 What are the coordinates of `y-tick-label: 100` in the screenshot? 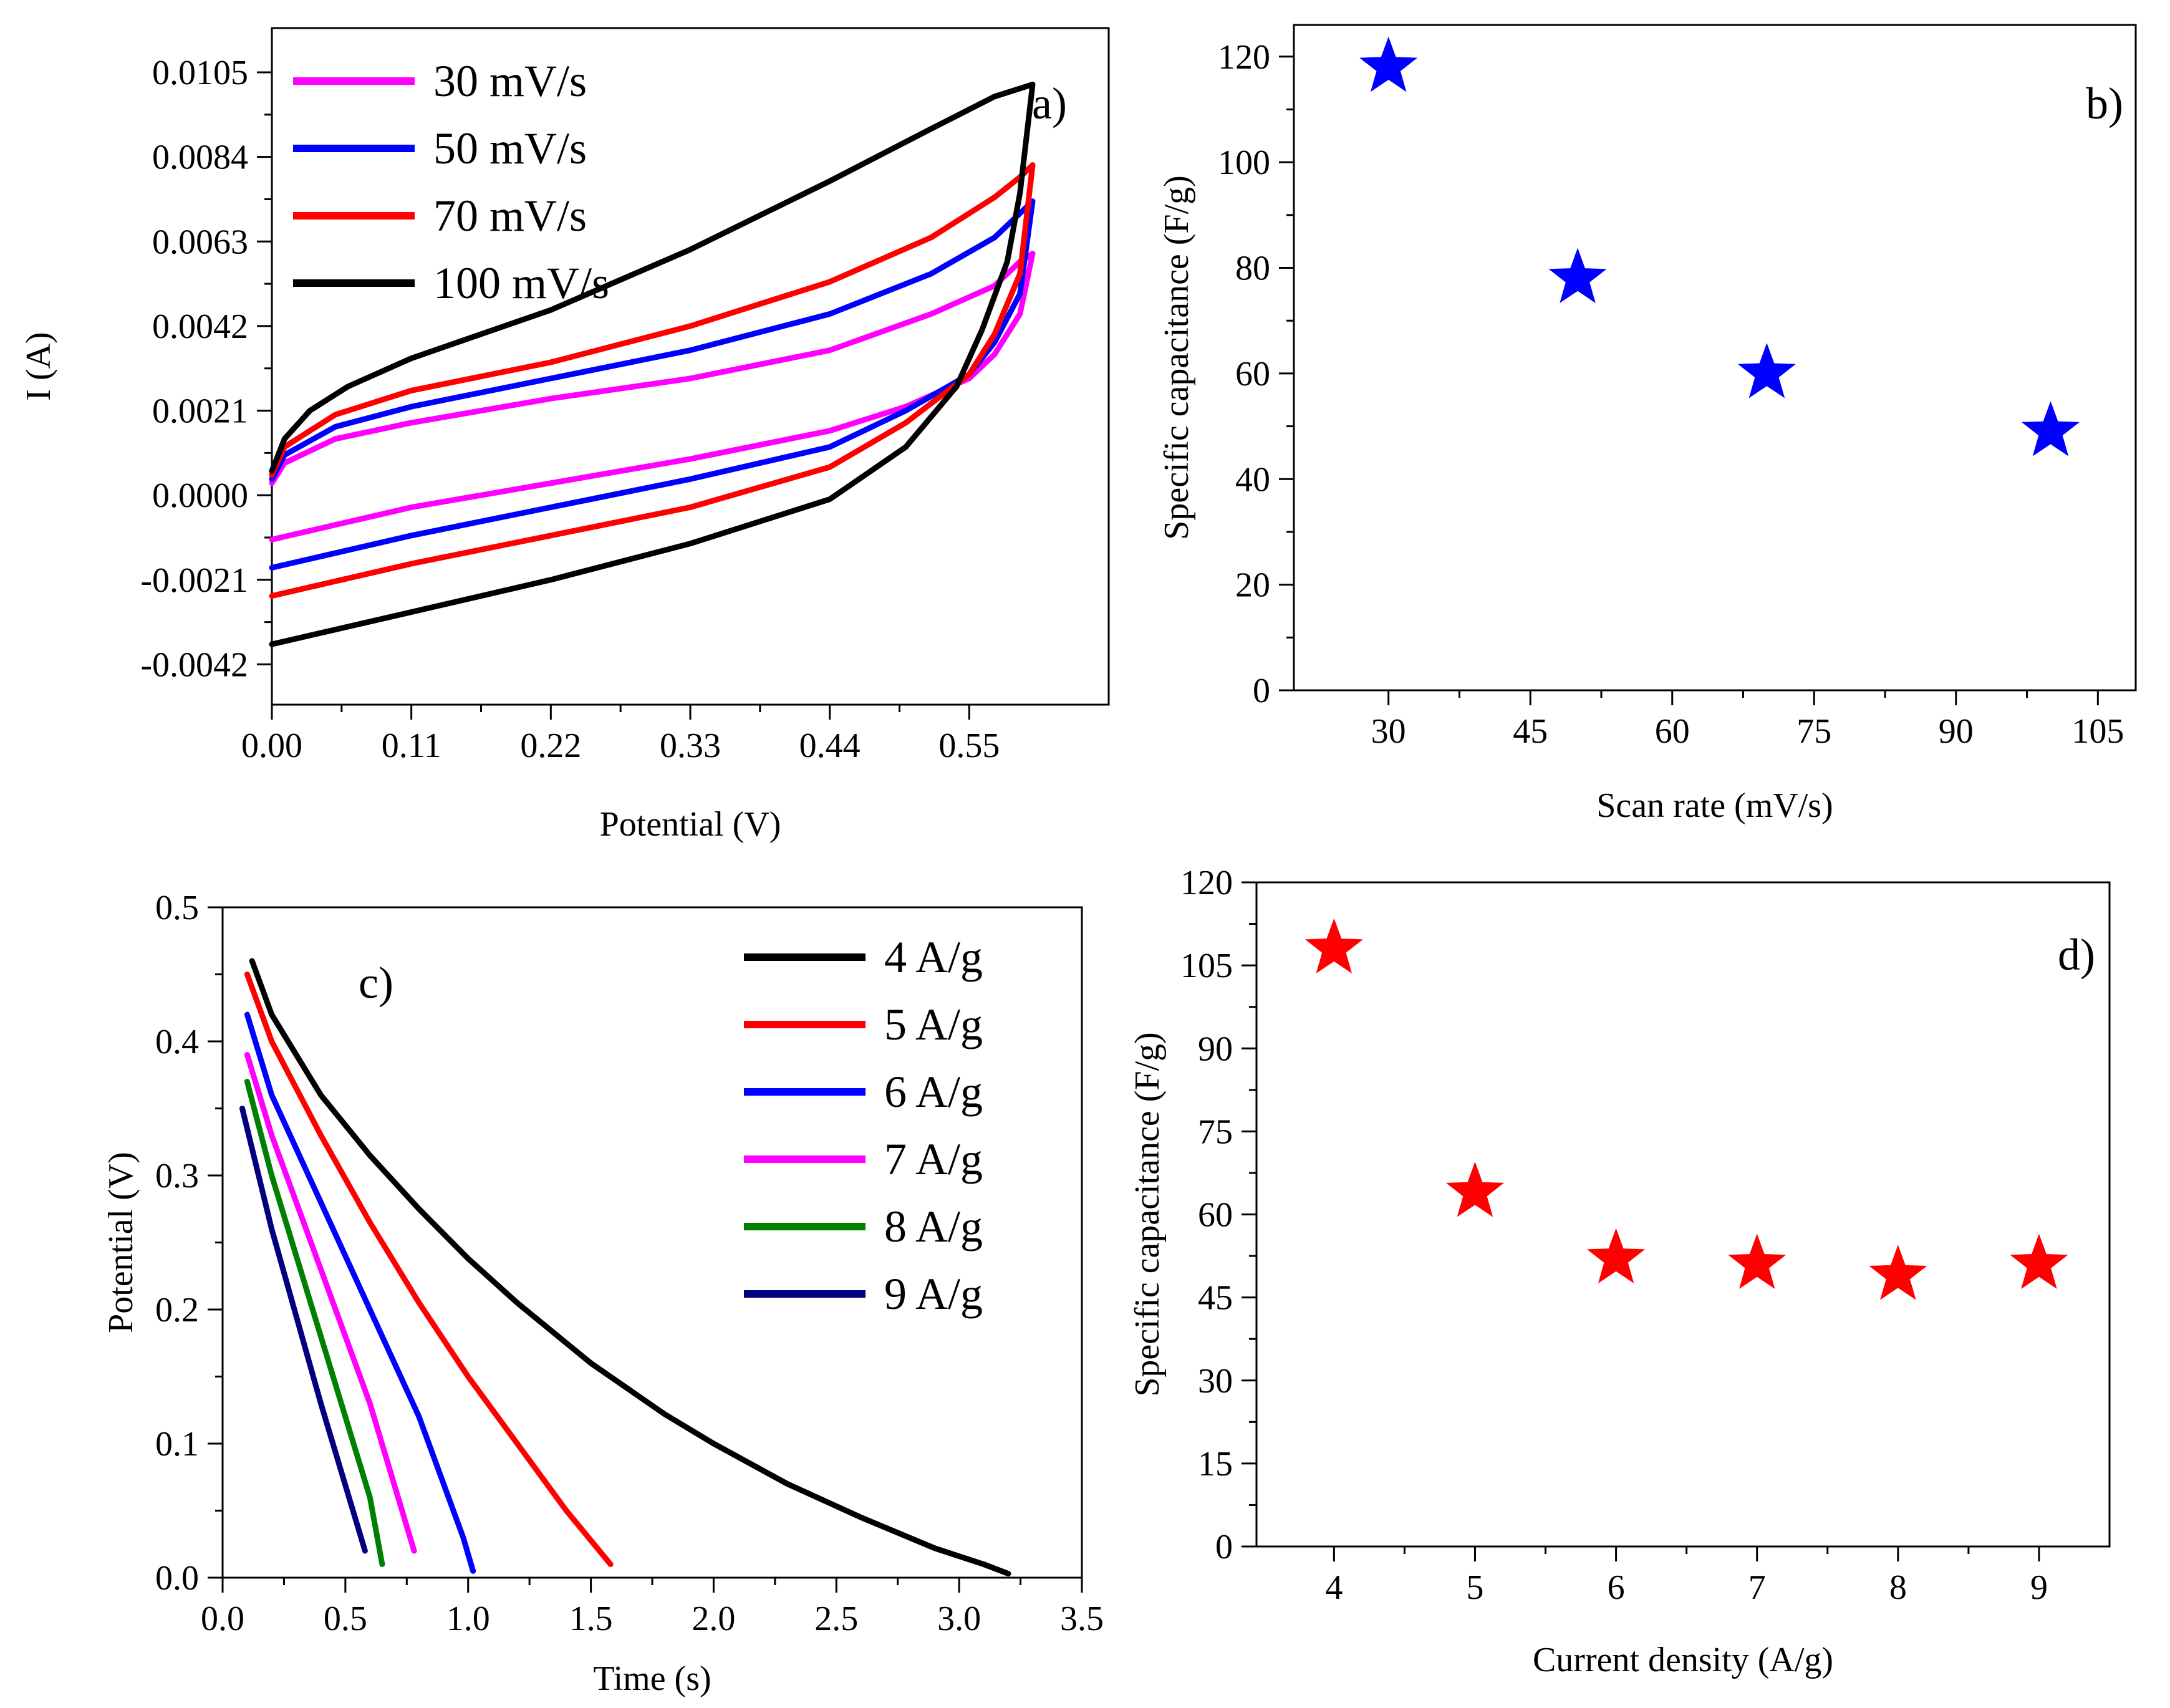 It's located at (1244, 162).